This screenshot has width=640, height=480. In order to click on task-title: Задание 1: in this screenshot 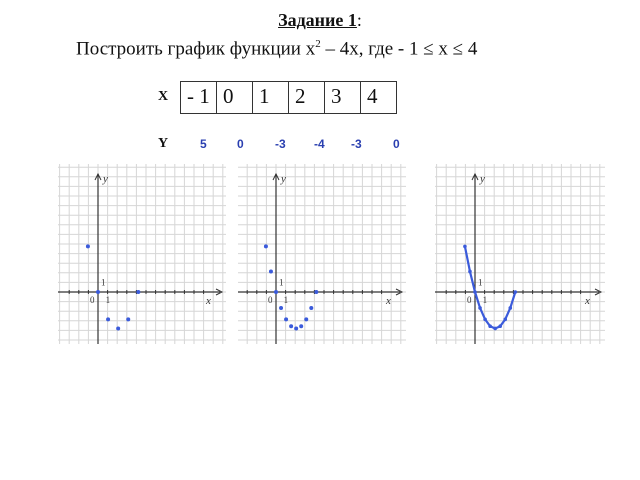, I will do `click(320, 20)`.